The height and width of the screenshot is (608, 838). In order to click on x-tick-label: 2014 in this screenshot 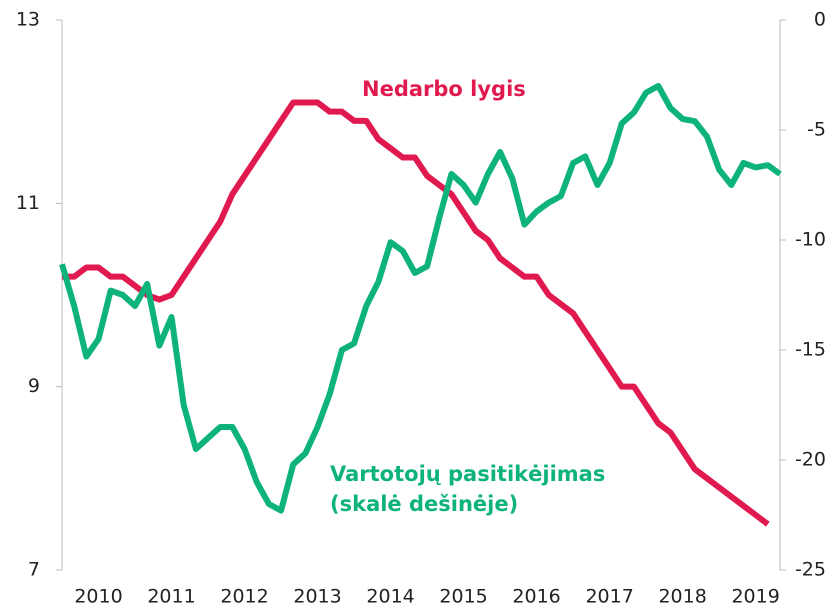, I will do `click(390, 597)`.